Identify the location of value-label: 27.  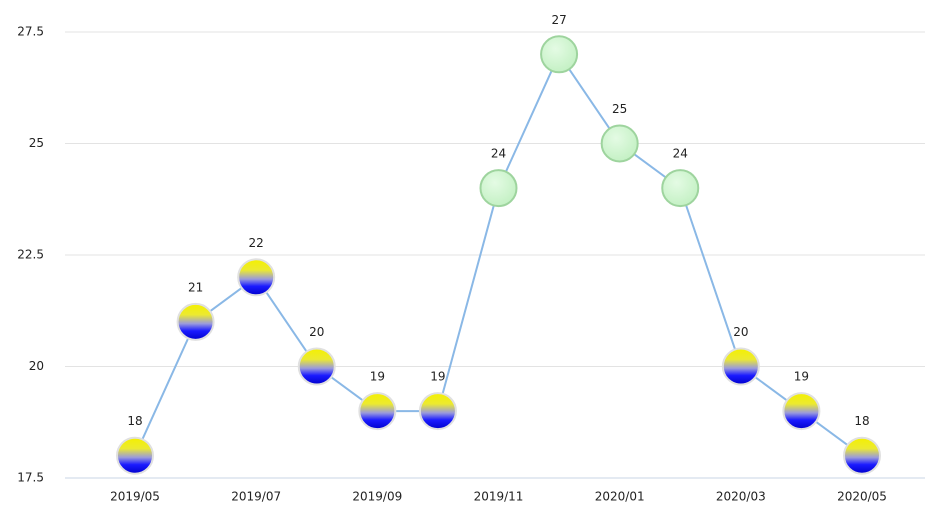
(558, 20).